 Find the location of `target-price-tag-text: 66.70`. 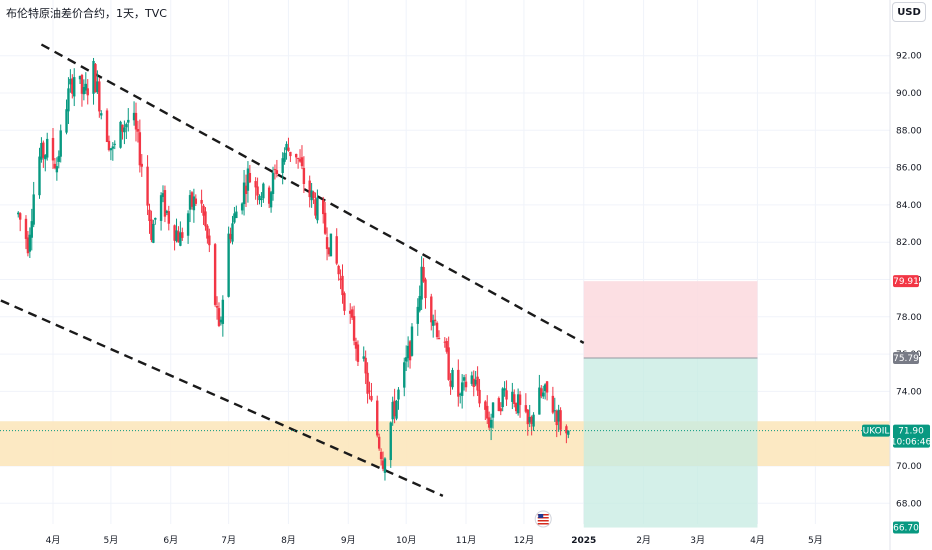

target-price-tag-text: 66.70 is located at coordinates (906, 529).